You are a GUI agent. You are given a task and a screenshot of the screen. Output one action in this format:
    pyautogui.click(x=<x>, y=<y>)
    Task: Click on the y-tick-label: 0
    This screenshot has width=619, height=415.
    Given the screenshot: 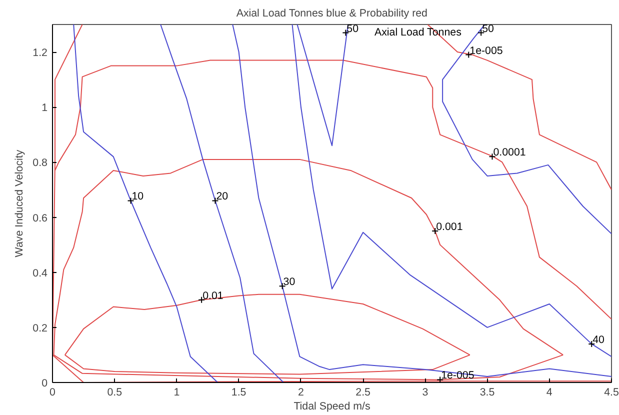 What is the action you would take?
    pyautogui.click(x=45, y=384)
    